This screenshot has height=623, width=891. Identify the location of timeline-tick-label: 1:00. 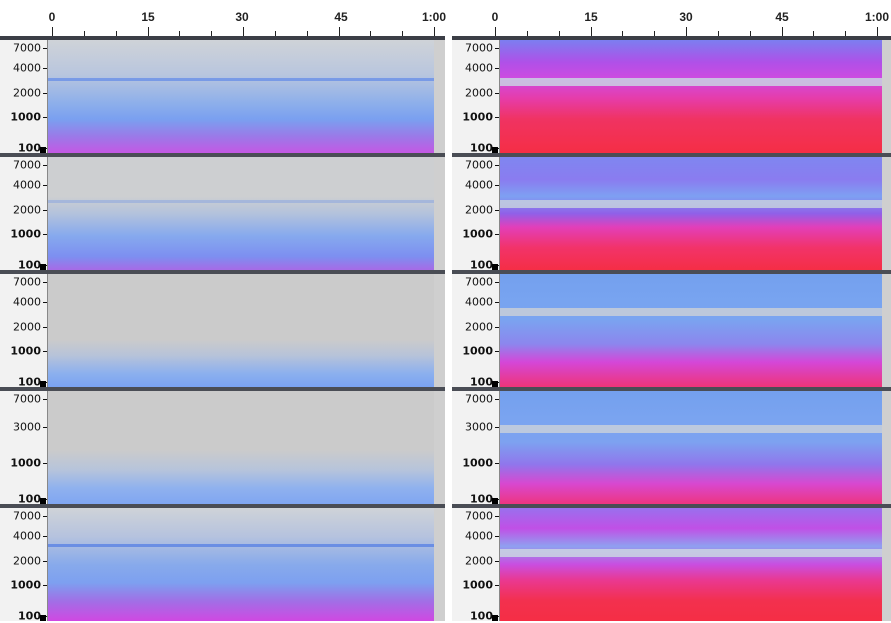
(877, 17).